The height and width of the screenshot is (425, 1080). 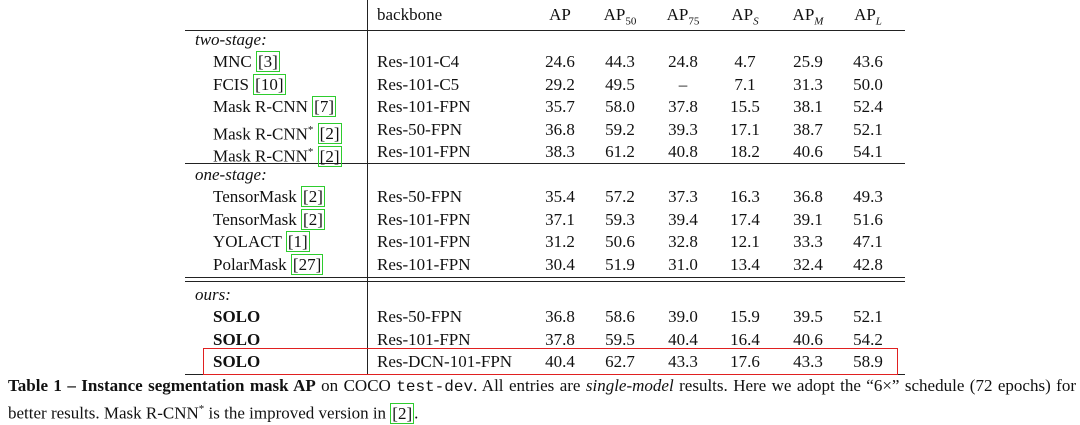 What do you see at coordinates (267, 62) in the screenshot?
I see `citation: [3]` at bounding box center [267, 62].